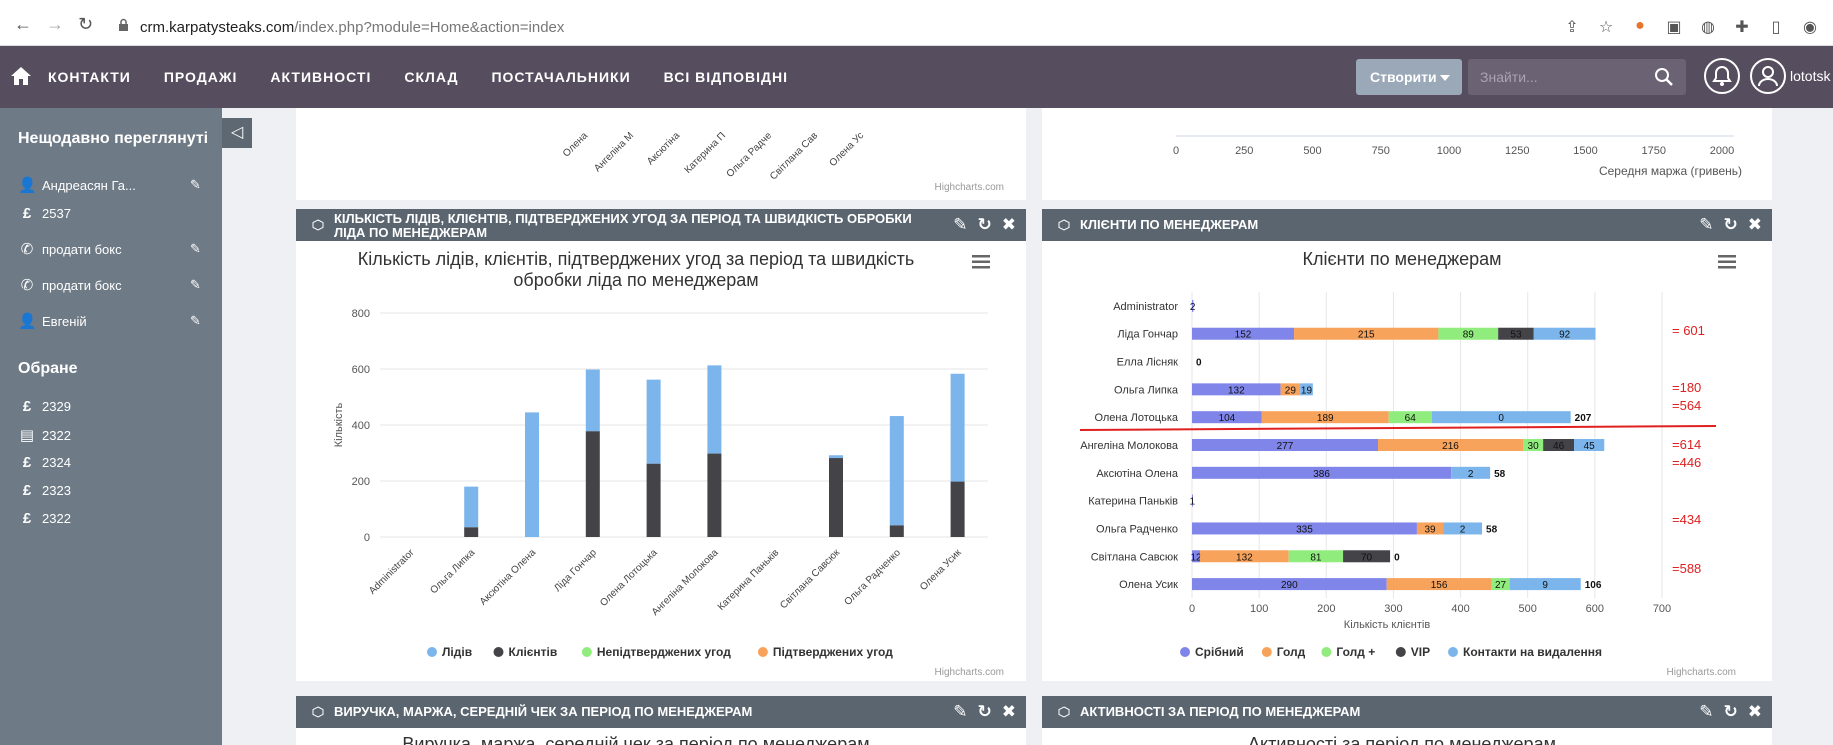 Image resolution: width=1833 pixels, height=745 pixels. What do you see at coordinates (1686, 462) in the screenshot?
I see `annotation-sum: =446` at bounding box center [1686, 462].